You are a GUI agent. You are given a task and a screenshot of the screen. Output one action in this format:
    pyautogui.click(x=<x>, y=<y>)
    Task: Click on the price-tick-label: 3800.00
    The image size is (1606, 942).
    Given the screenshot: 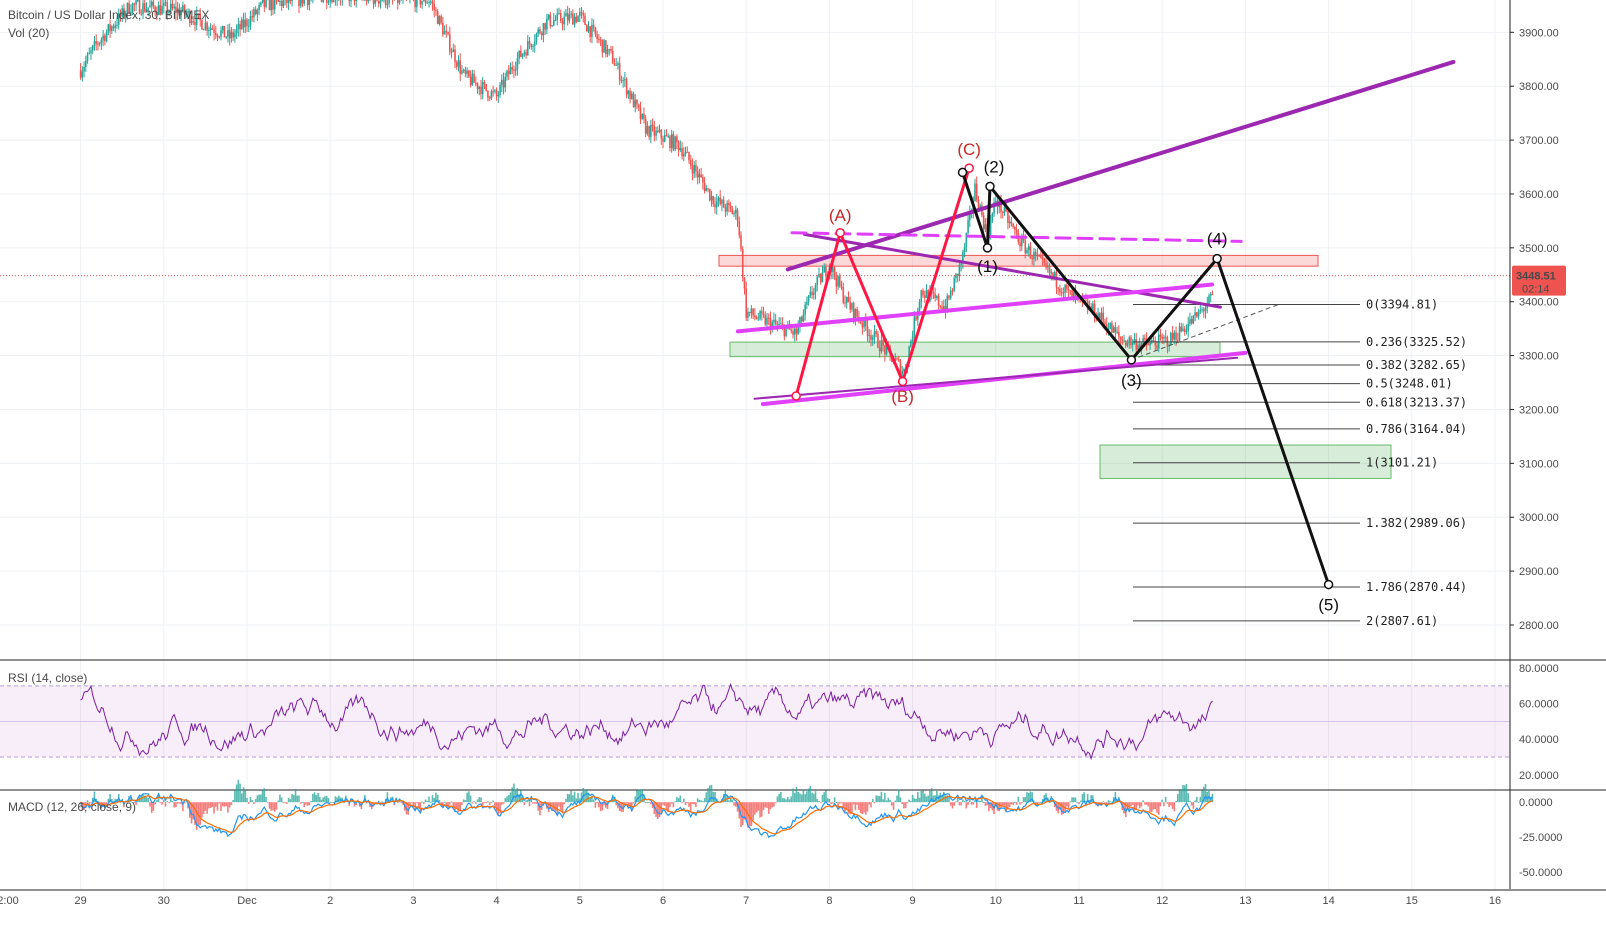 What is the action you would take?
    pyautogui.click(x=1539, y=87)
    